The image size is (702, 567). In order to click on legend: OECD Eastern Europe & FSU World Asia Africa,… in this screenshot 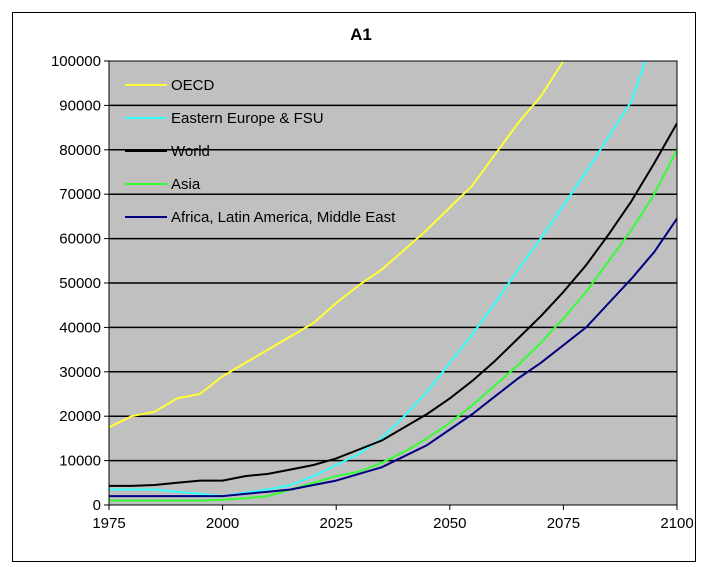, I will do `click(260, 151)`.